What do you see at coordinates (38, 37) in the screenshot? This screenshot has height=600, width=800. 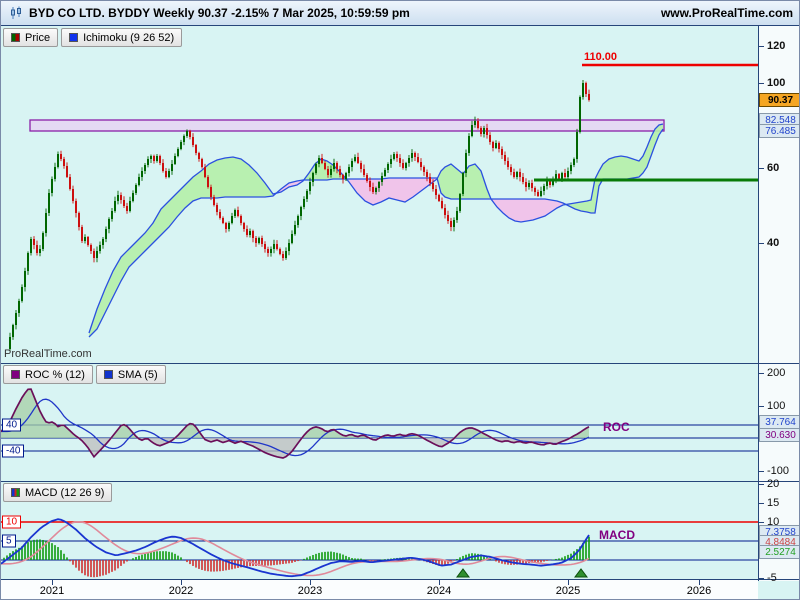 I see `legend-price-label: Price` at bounding box center [38, 37].